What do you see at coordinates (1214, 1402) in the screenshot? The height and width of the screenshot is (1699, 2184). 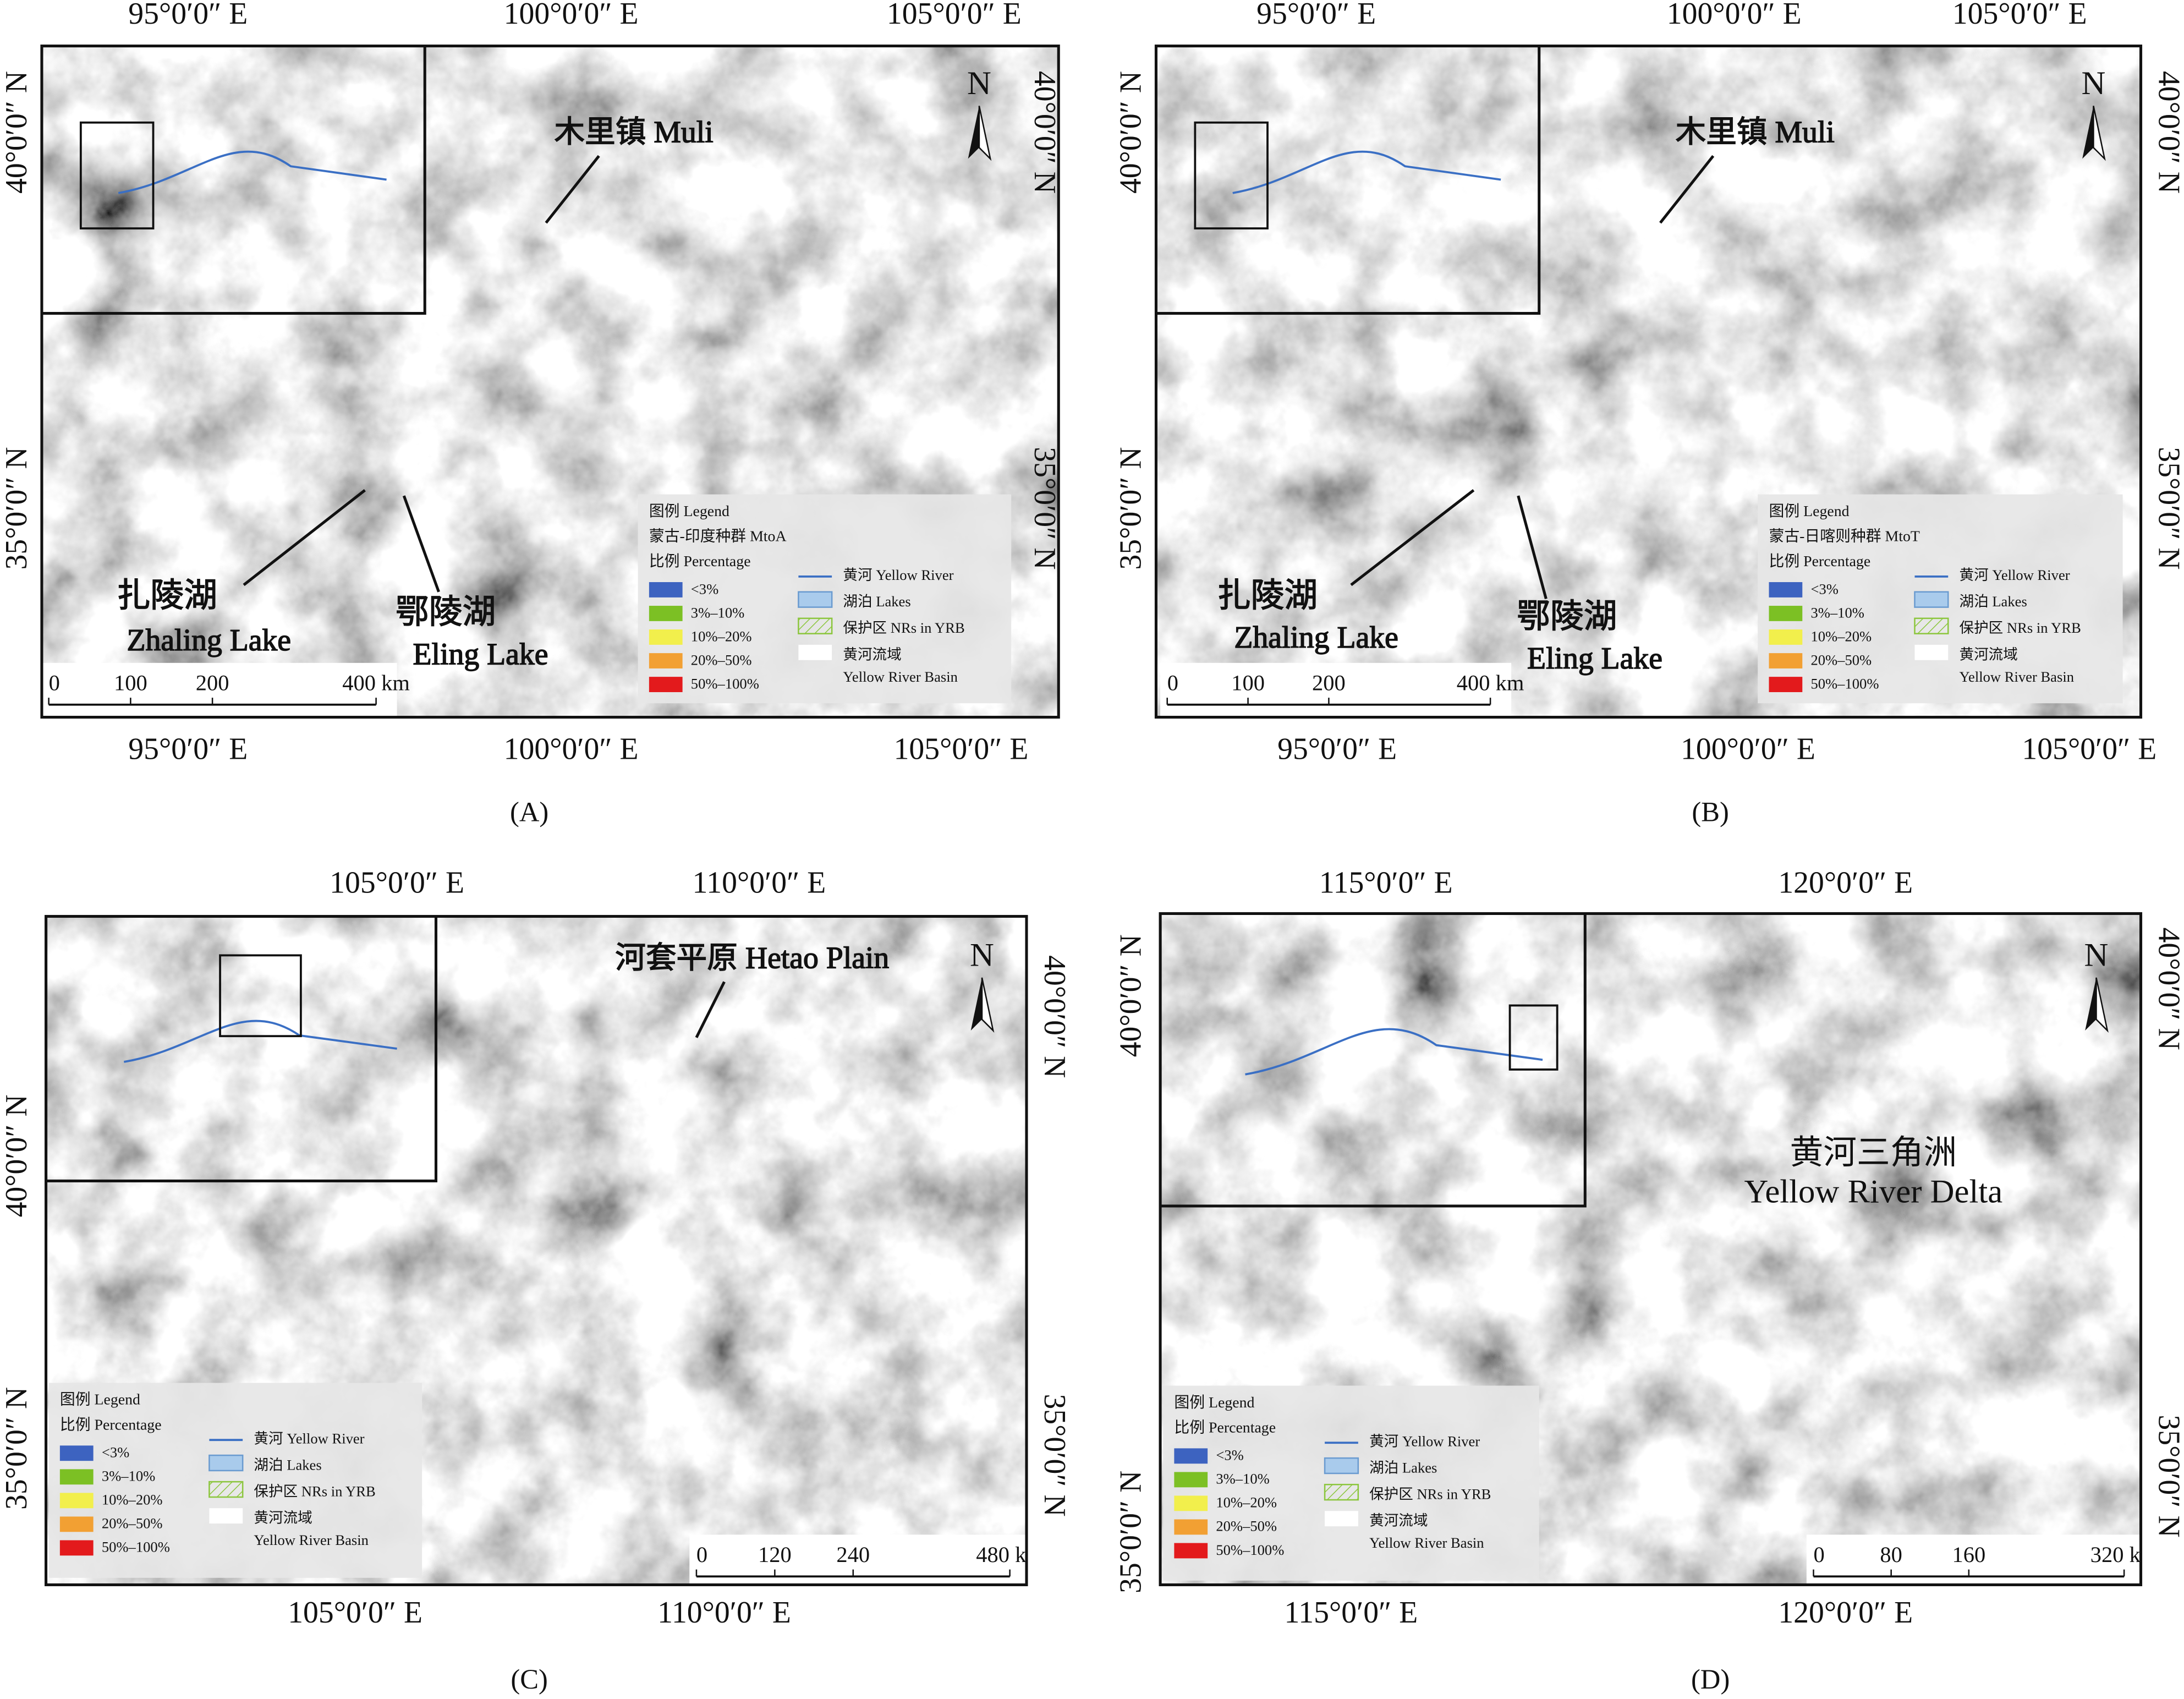 I see `legend-title: 图例 Legend` at bounding box center [1214, 1402].